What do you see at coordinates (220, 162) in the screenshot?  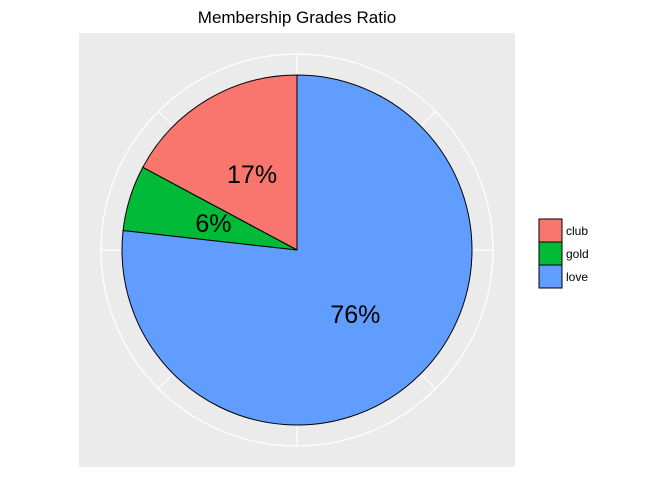 I see `slice-club` at bounding box center [220, 162].